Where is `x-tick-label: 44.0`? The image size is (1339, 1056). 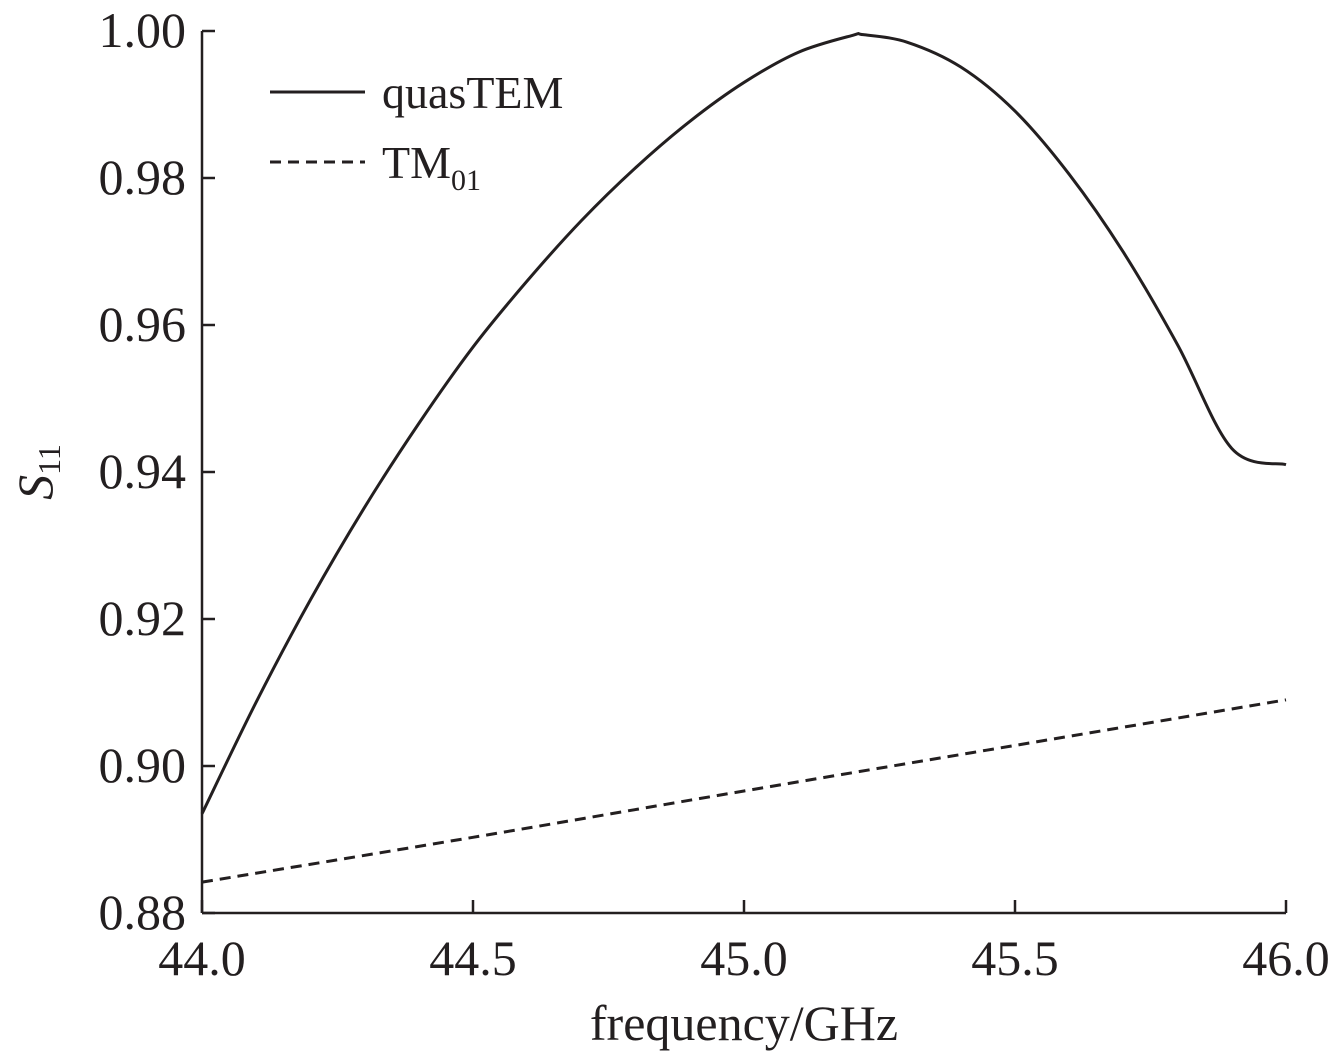
x-tick-label: 44.0 is located at coordinates (202, 958).